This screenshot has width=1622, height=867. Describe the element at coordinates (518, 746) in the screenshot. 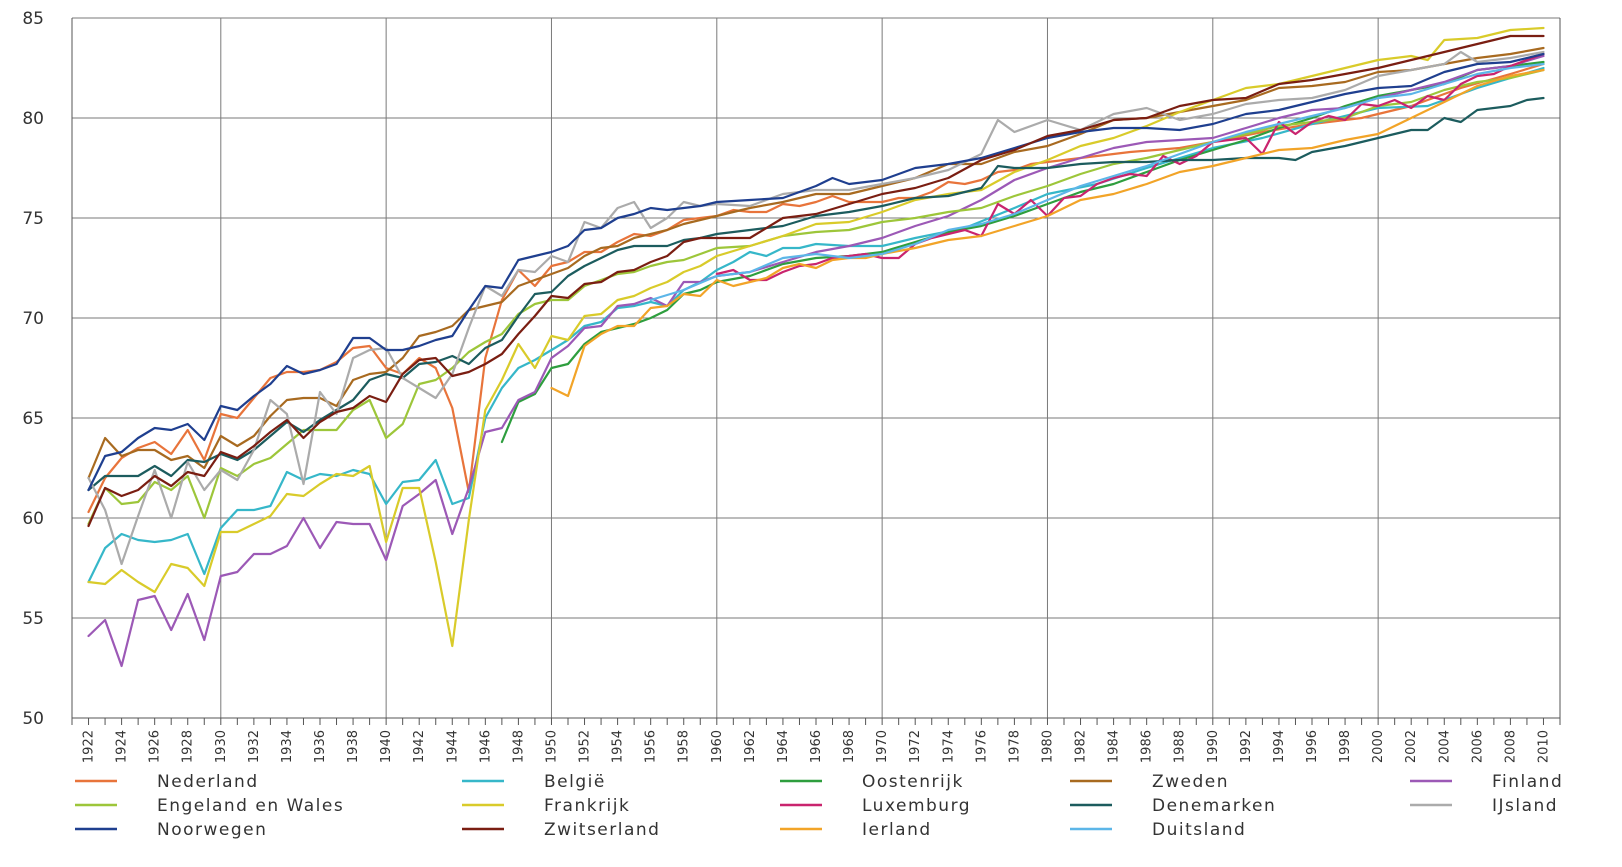

I see `x-tick-label: 1948` at that location.